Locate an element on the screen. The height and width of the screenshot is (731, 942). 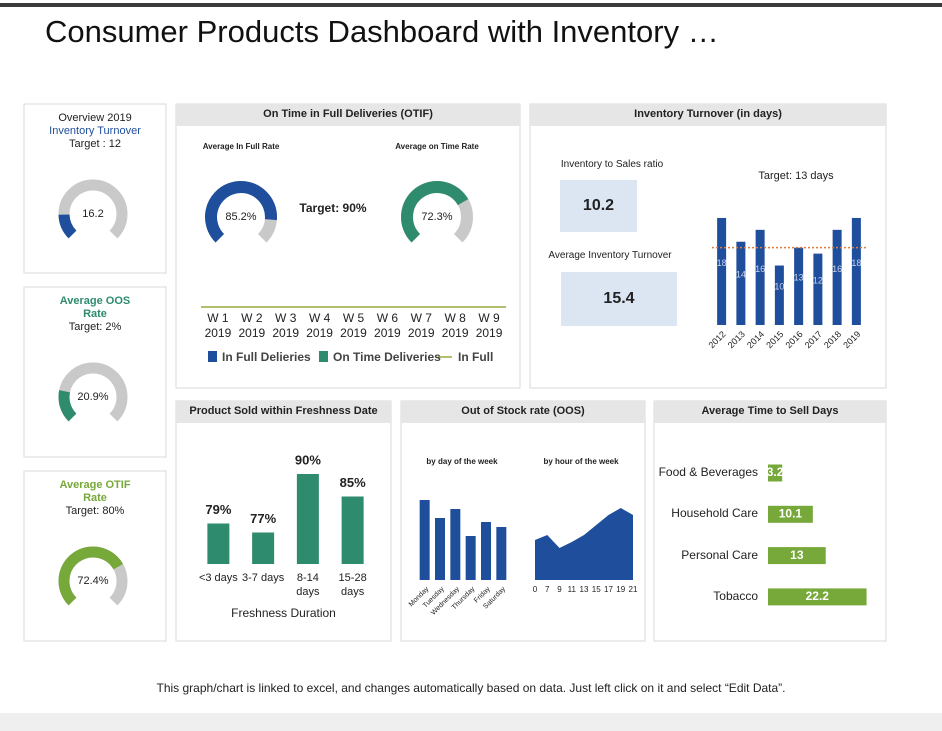
x-tick-label: 17 is located at coordinates (608, 589).